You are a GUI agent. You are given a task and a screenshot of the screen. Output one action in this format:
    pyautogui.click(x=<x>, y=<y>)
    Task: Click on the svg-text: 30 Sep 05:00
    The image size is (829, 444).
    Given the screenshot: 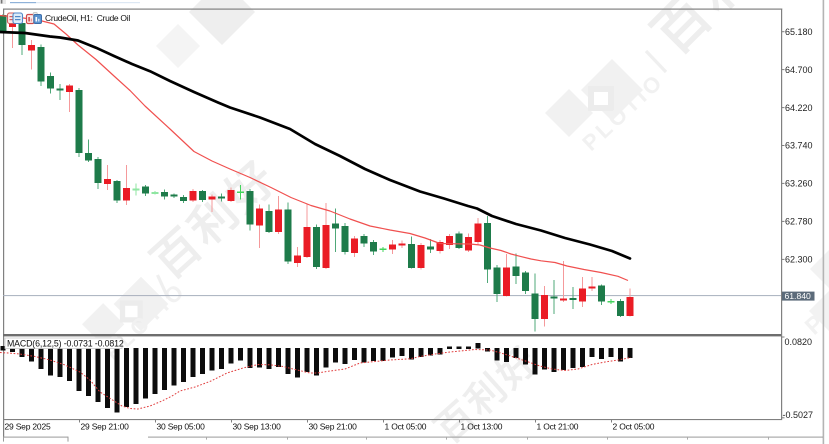 What is the action you would take?
    pyautogui.click(x=181, y=426)
    